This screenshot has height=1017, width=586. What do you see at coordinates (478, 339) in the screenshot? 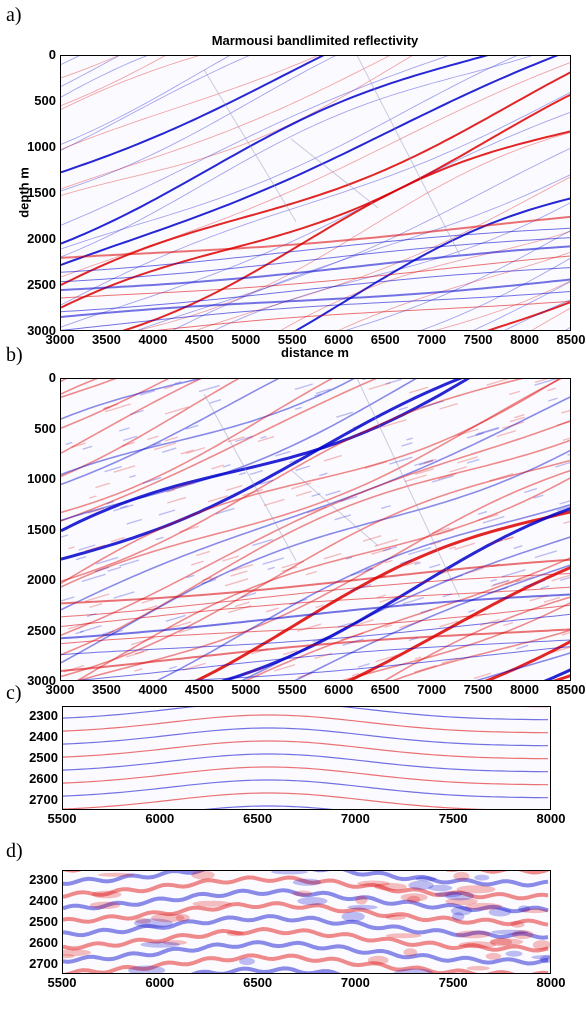
I see `panel-a-xtick: 7500` at bounding box center [478, 339].